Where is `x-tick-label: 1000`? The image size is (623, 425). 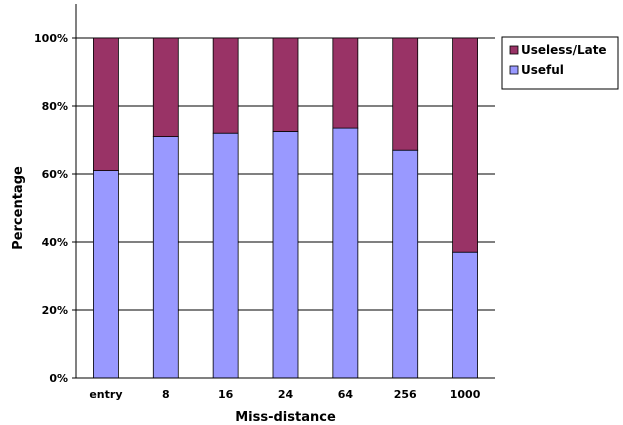
x-tick-label: 1000 is located at coordinates (465, 394).